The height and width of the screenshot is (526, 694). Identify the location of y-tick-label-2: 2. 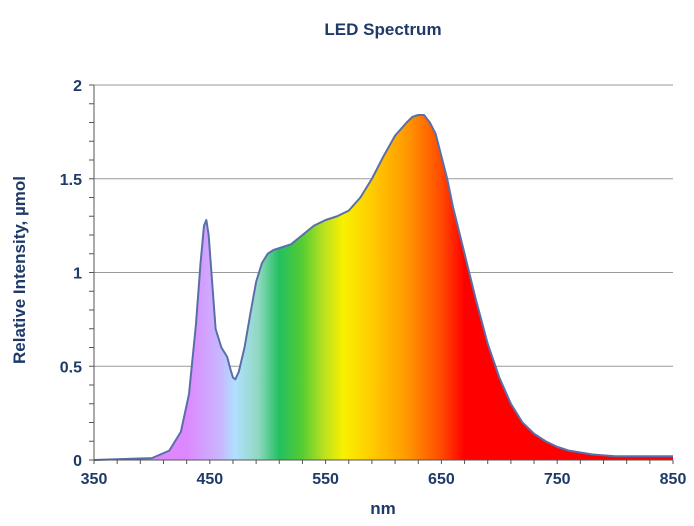
(77, 86).